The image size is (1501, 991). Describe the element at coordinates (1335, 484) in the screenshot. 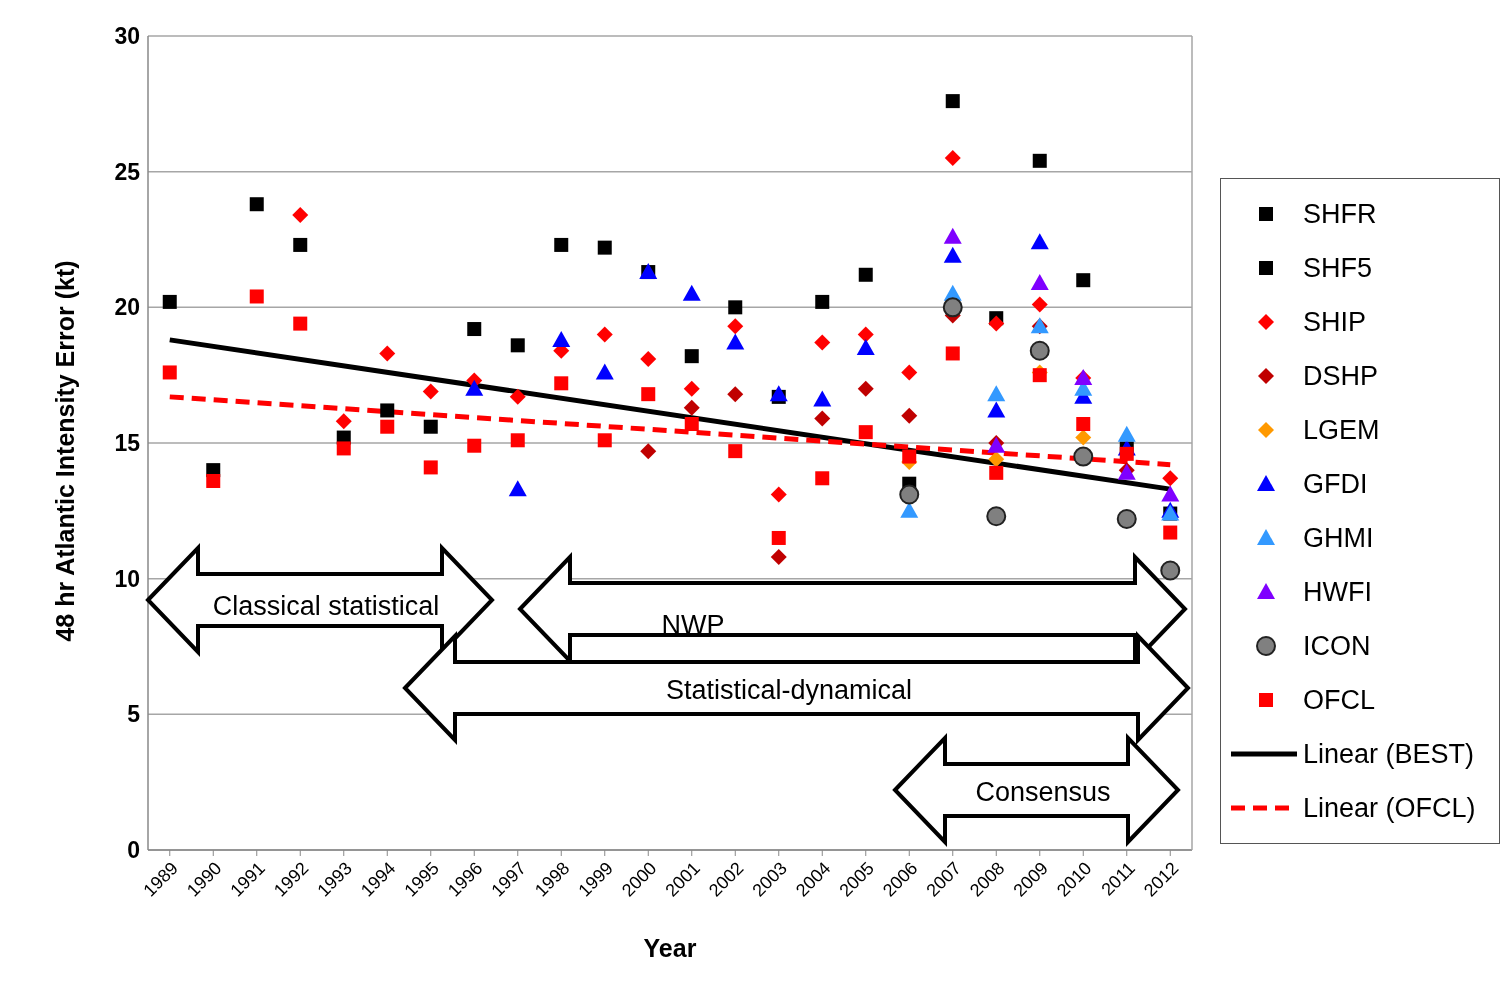

I see `legend-label: GFDI` at that location.